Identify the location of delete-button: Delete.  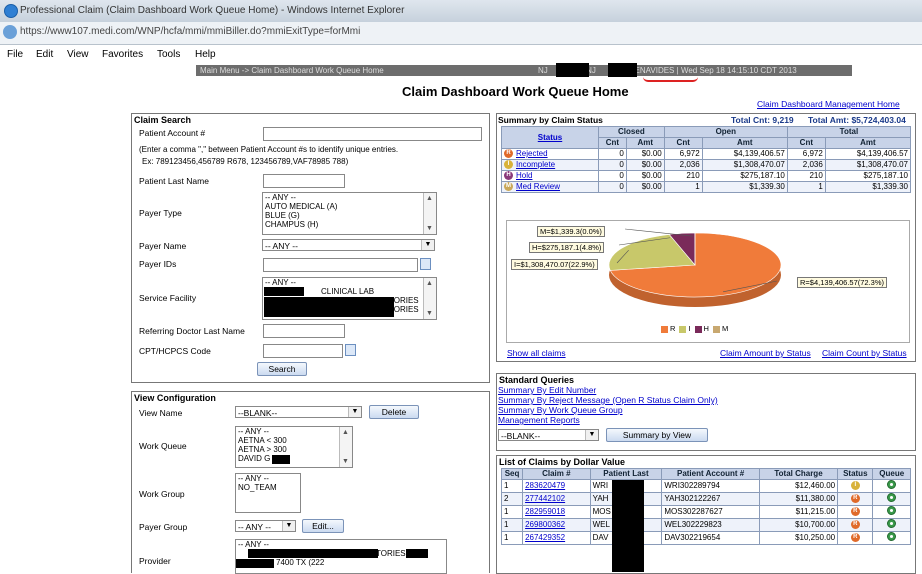
(394, 412).